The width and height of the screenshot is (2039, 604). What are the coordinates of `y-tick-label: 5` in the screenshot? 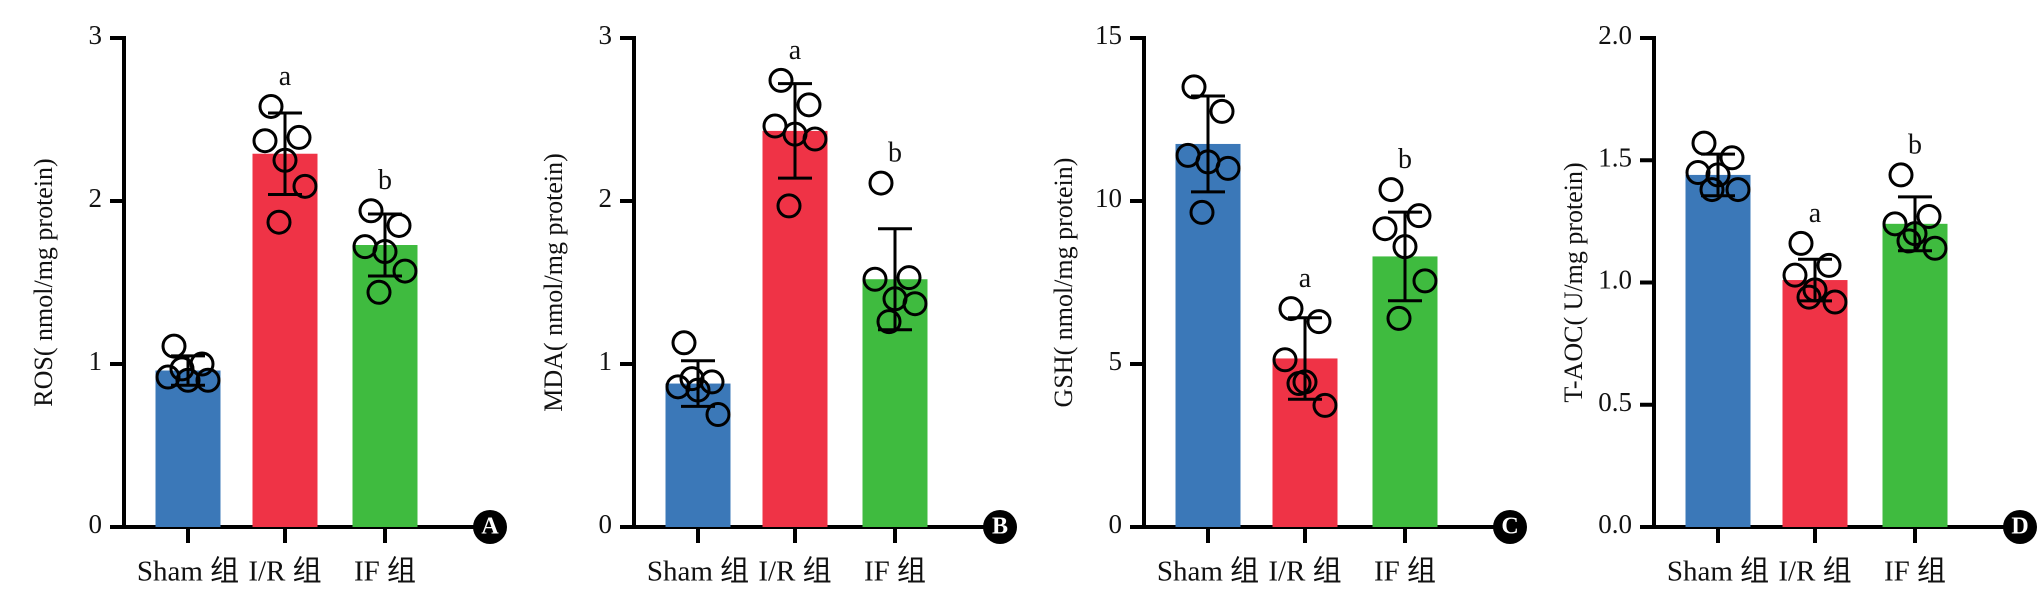 It's located at (1116, 361).